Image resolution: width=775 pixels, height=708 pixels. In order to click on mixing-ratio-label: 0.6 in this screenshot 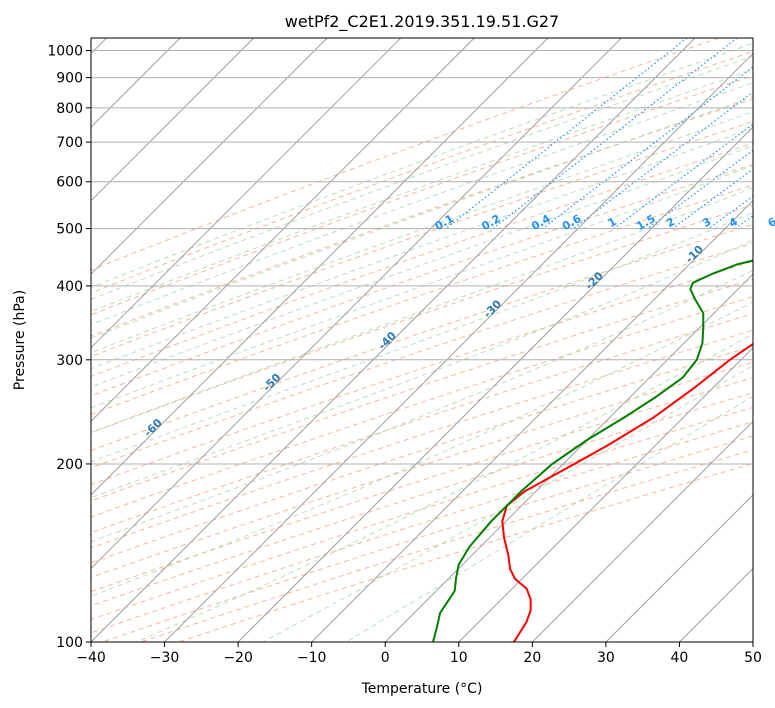, I will do `click(572, 222)`.